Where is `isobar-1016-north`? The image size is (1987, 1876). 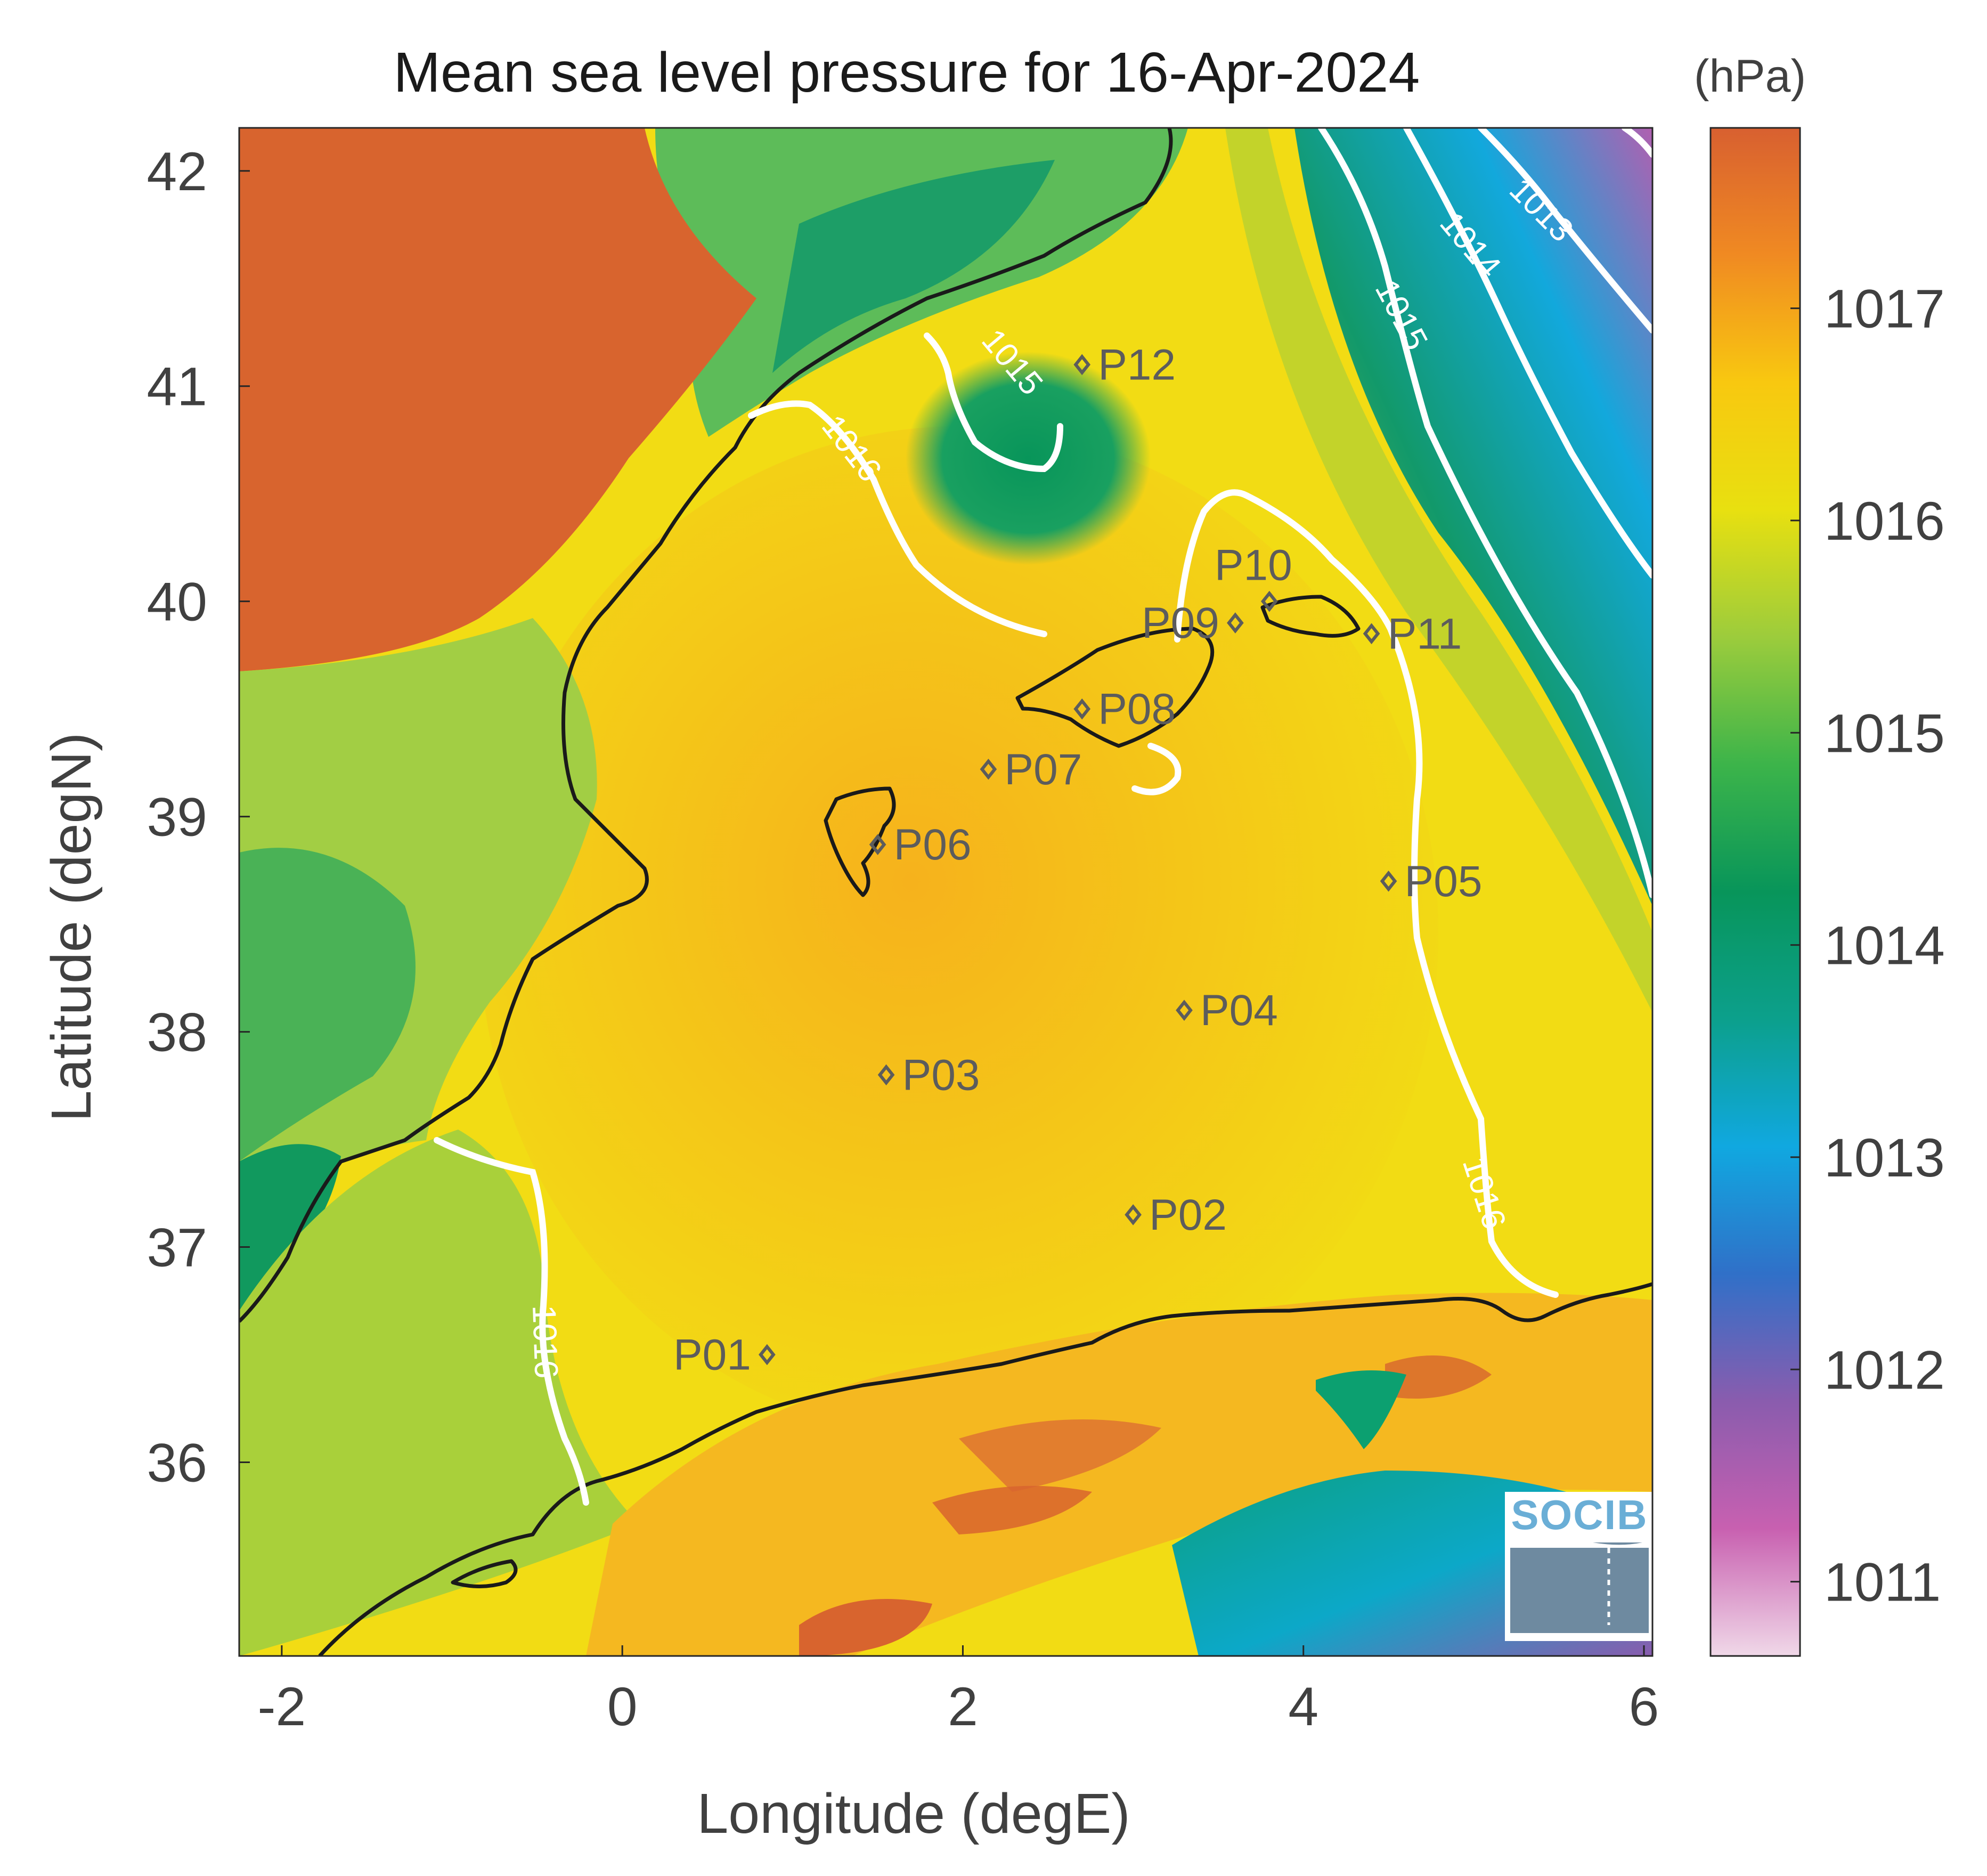
isobar-1016-north is located at coordinates (897, 519).